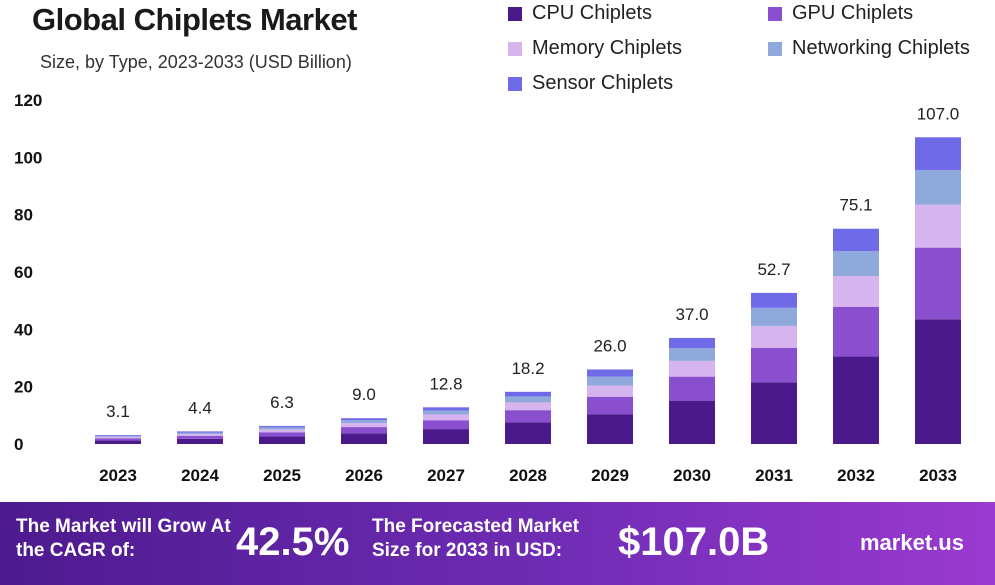 The image size is (995, 585). I want to click on y-tick-label: 100, so click(28, 157).